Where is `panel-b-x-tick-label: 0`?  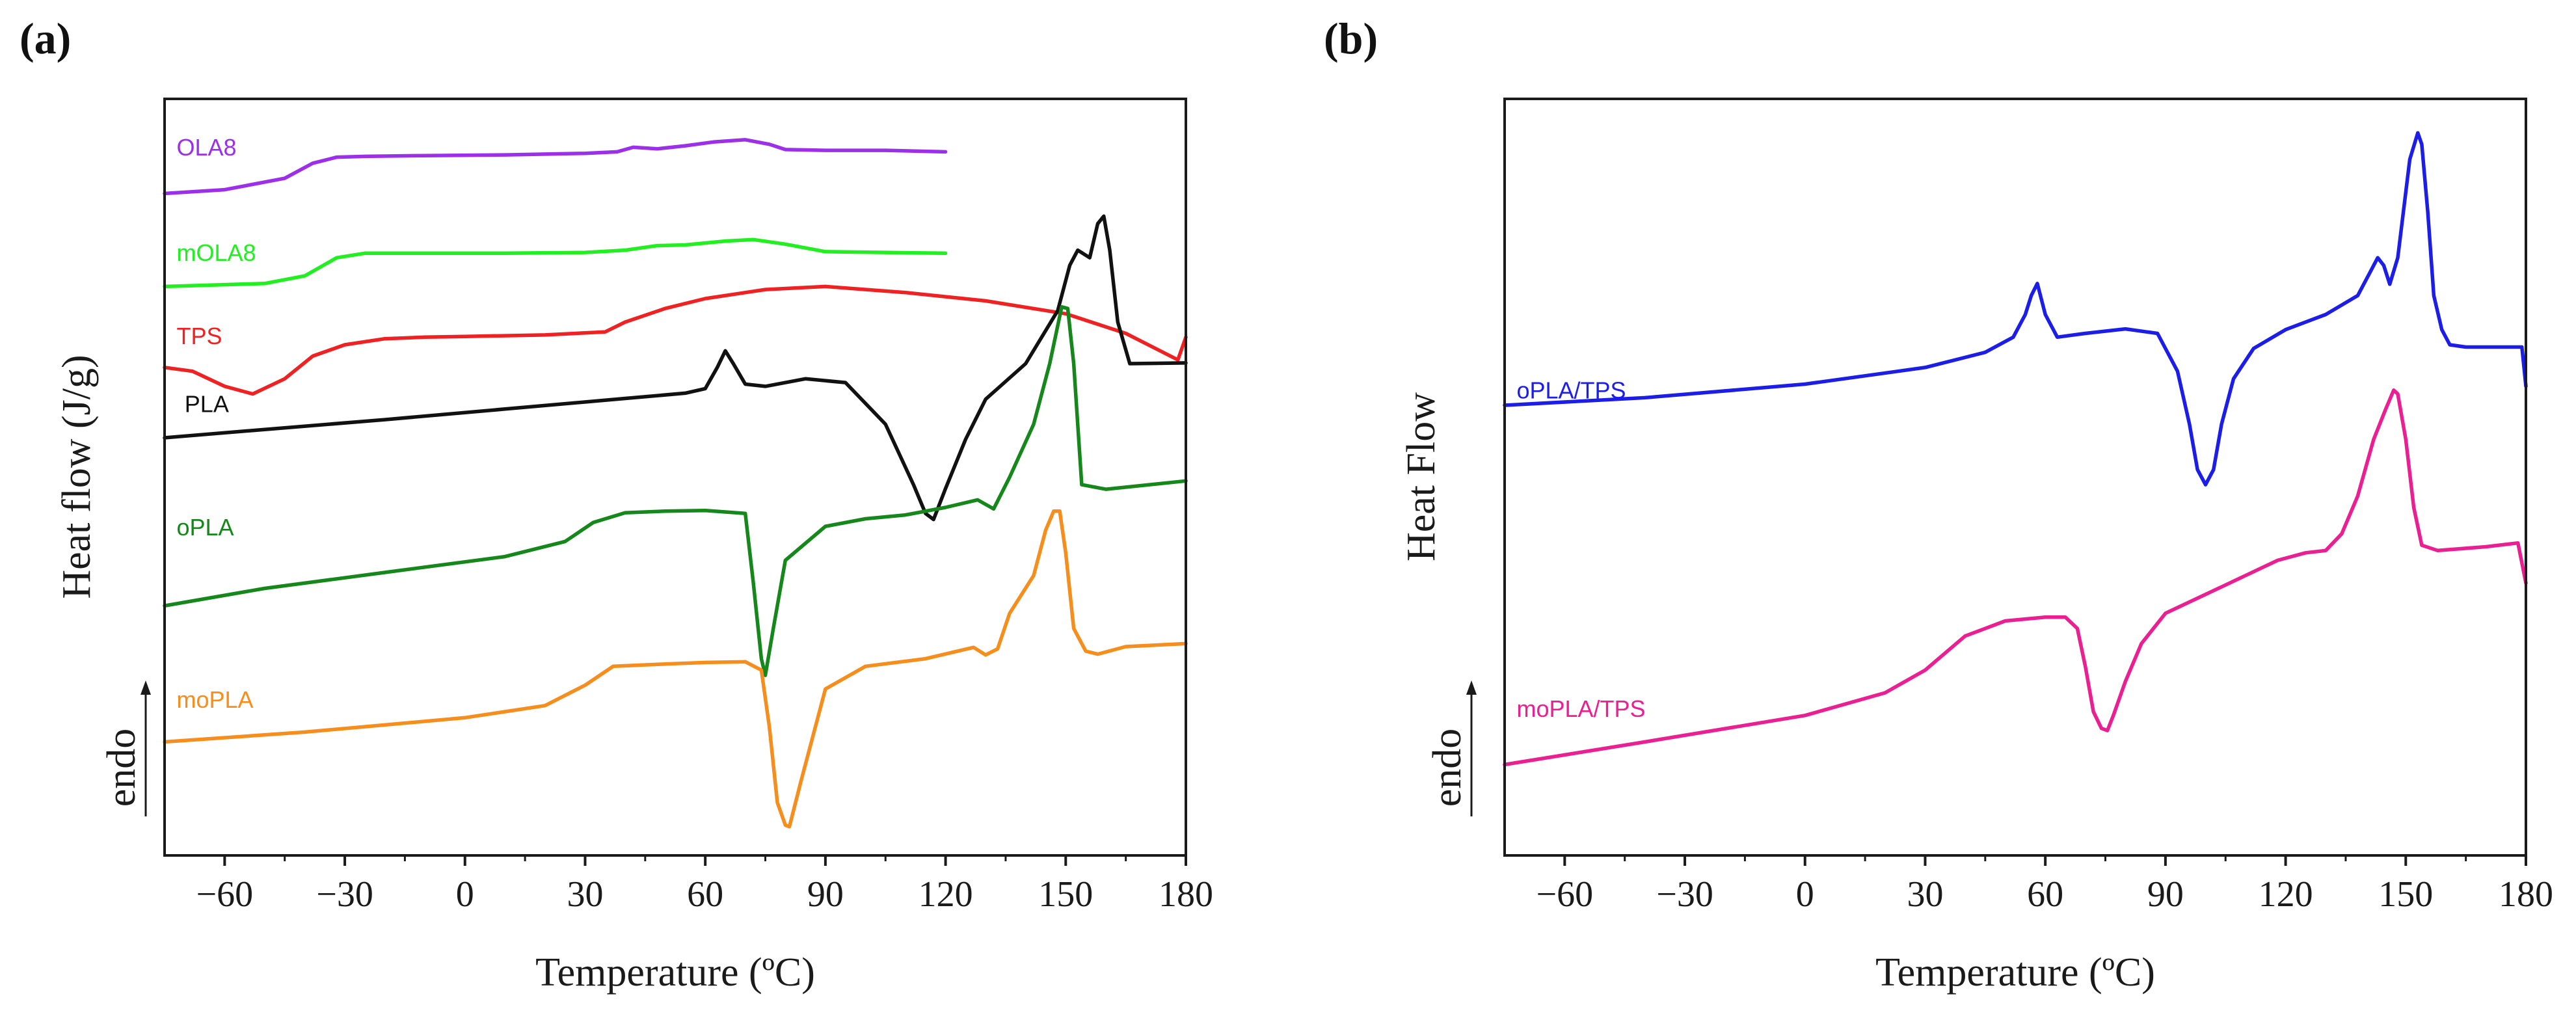
panel-b-x-tick-label: 0 is located at coordinates (1805, 895).